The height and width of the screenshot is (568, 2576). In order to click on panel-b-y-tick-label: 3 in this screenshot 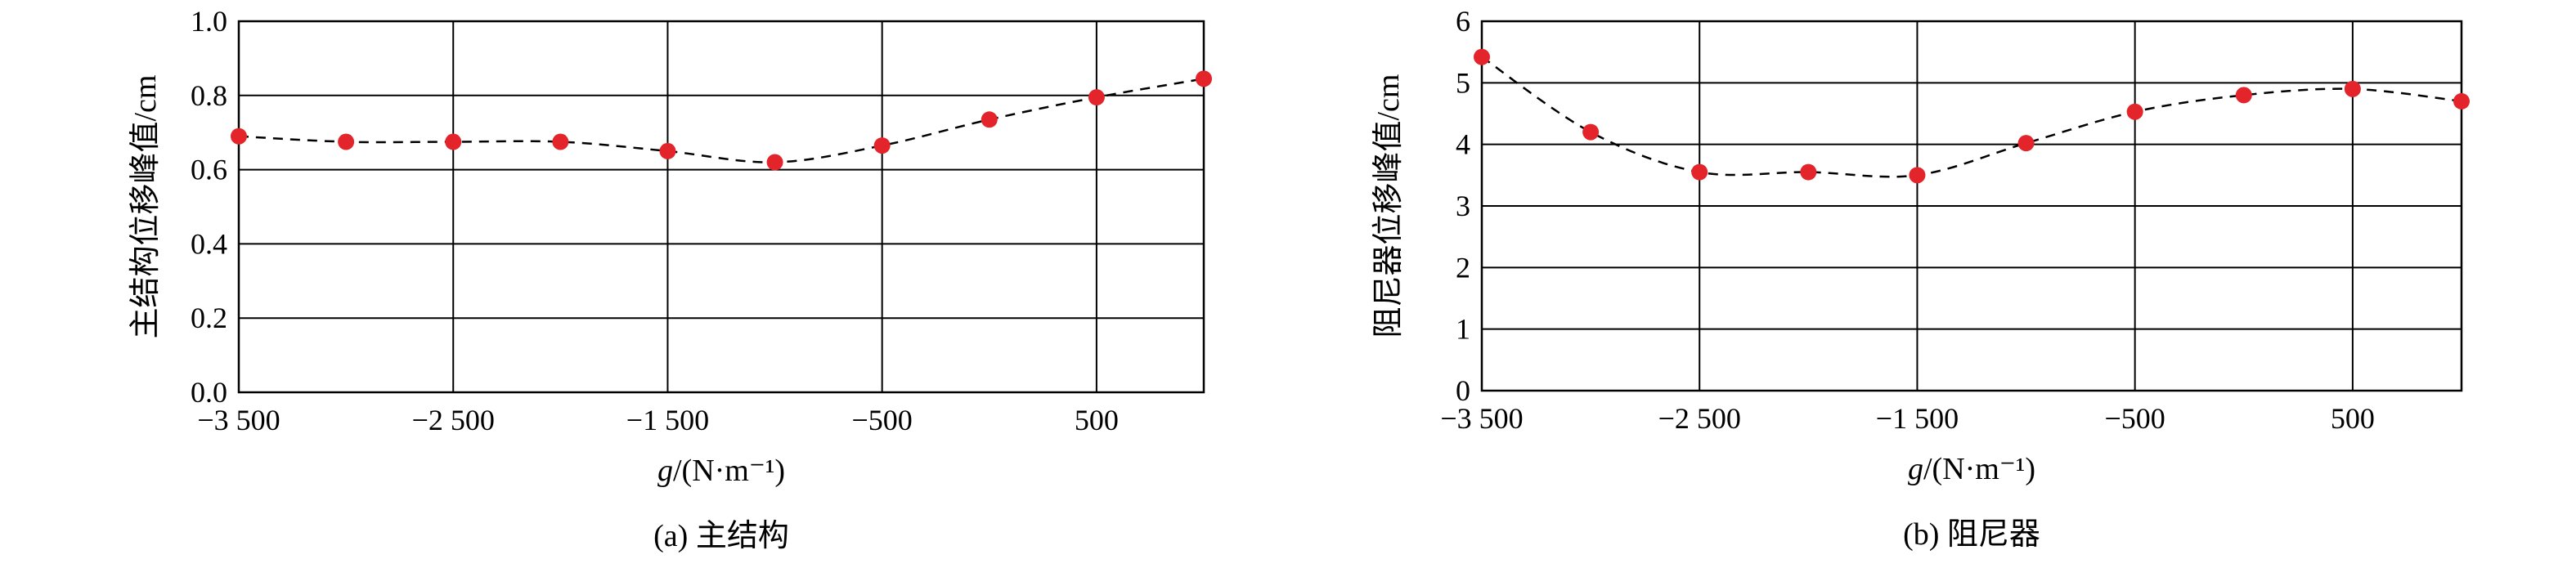, I will do `click(1463, 206)`.